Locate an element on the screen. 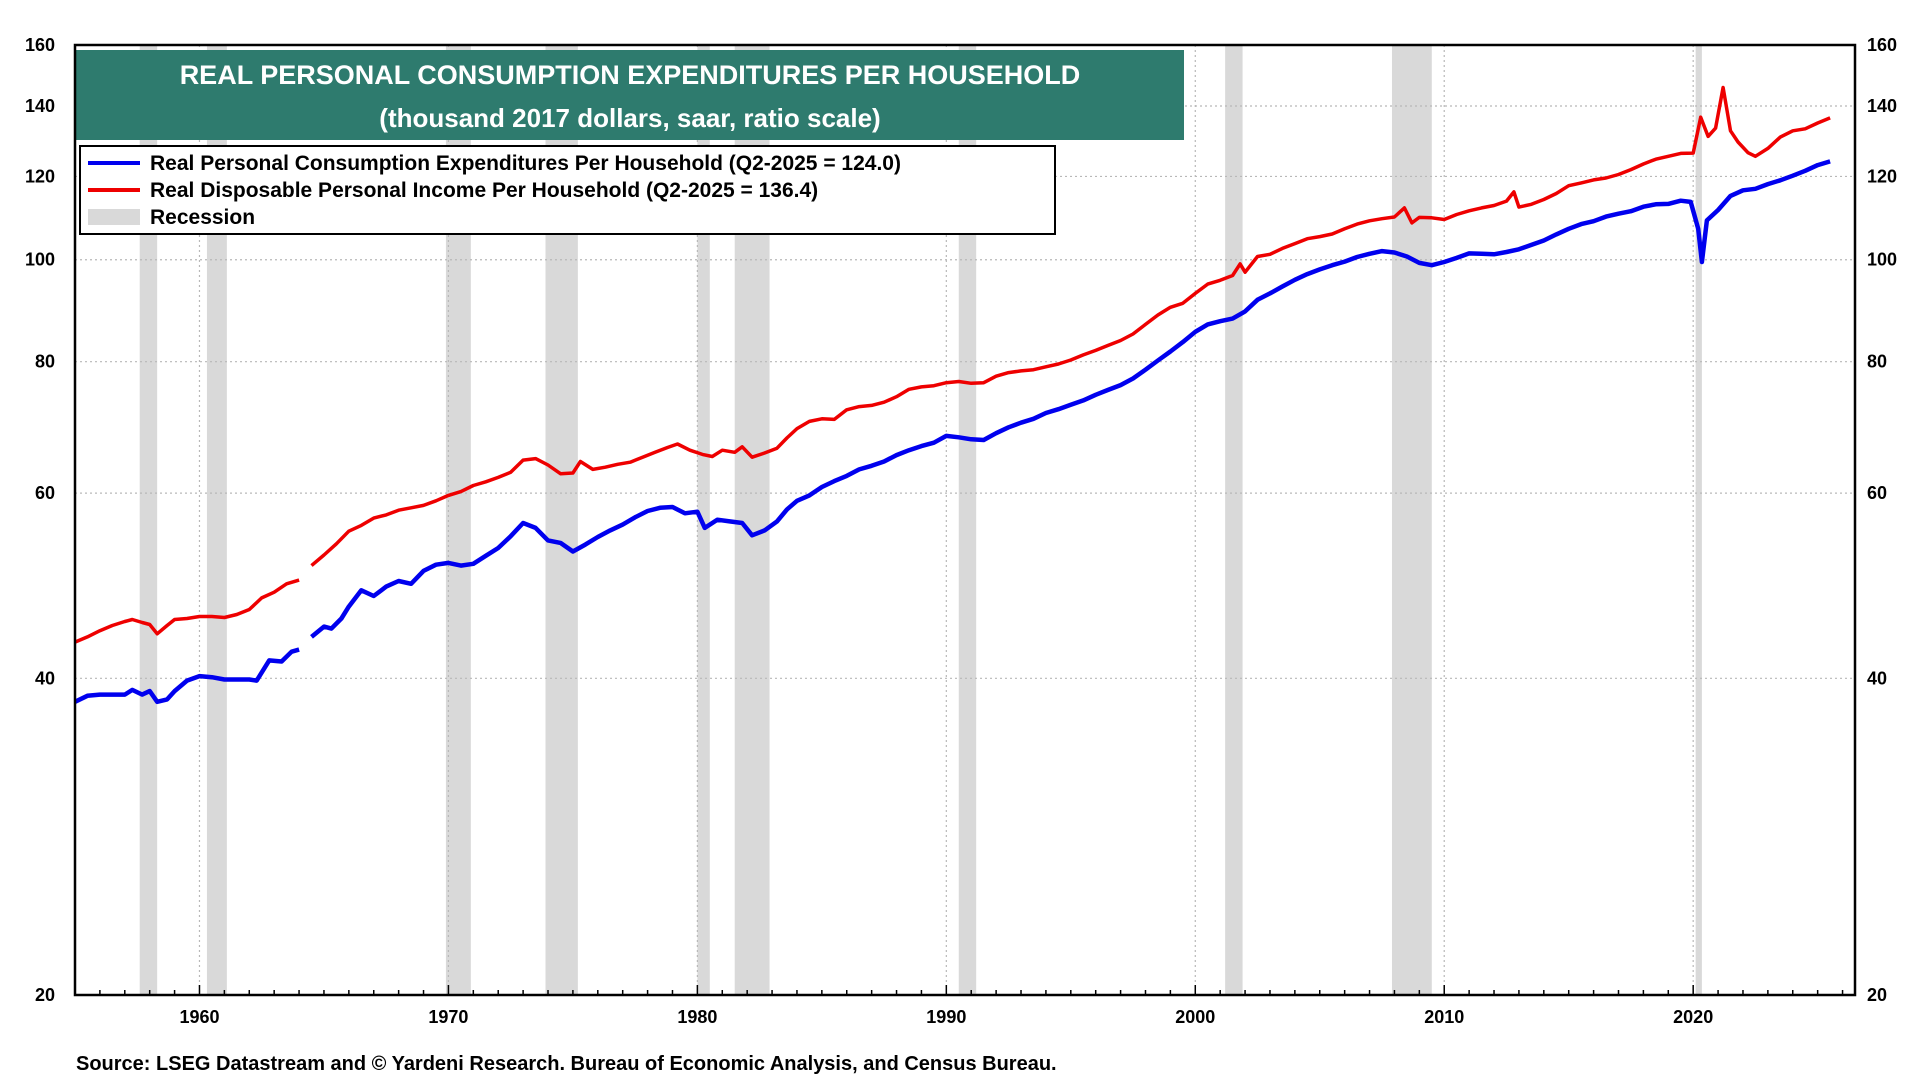 This screenshot has height=1080, width=1920. y-tick-left-60: 60 is located at coordinates (45, 493).